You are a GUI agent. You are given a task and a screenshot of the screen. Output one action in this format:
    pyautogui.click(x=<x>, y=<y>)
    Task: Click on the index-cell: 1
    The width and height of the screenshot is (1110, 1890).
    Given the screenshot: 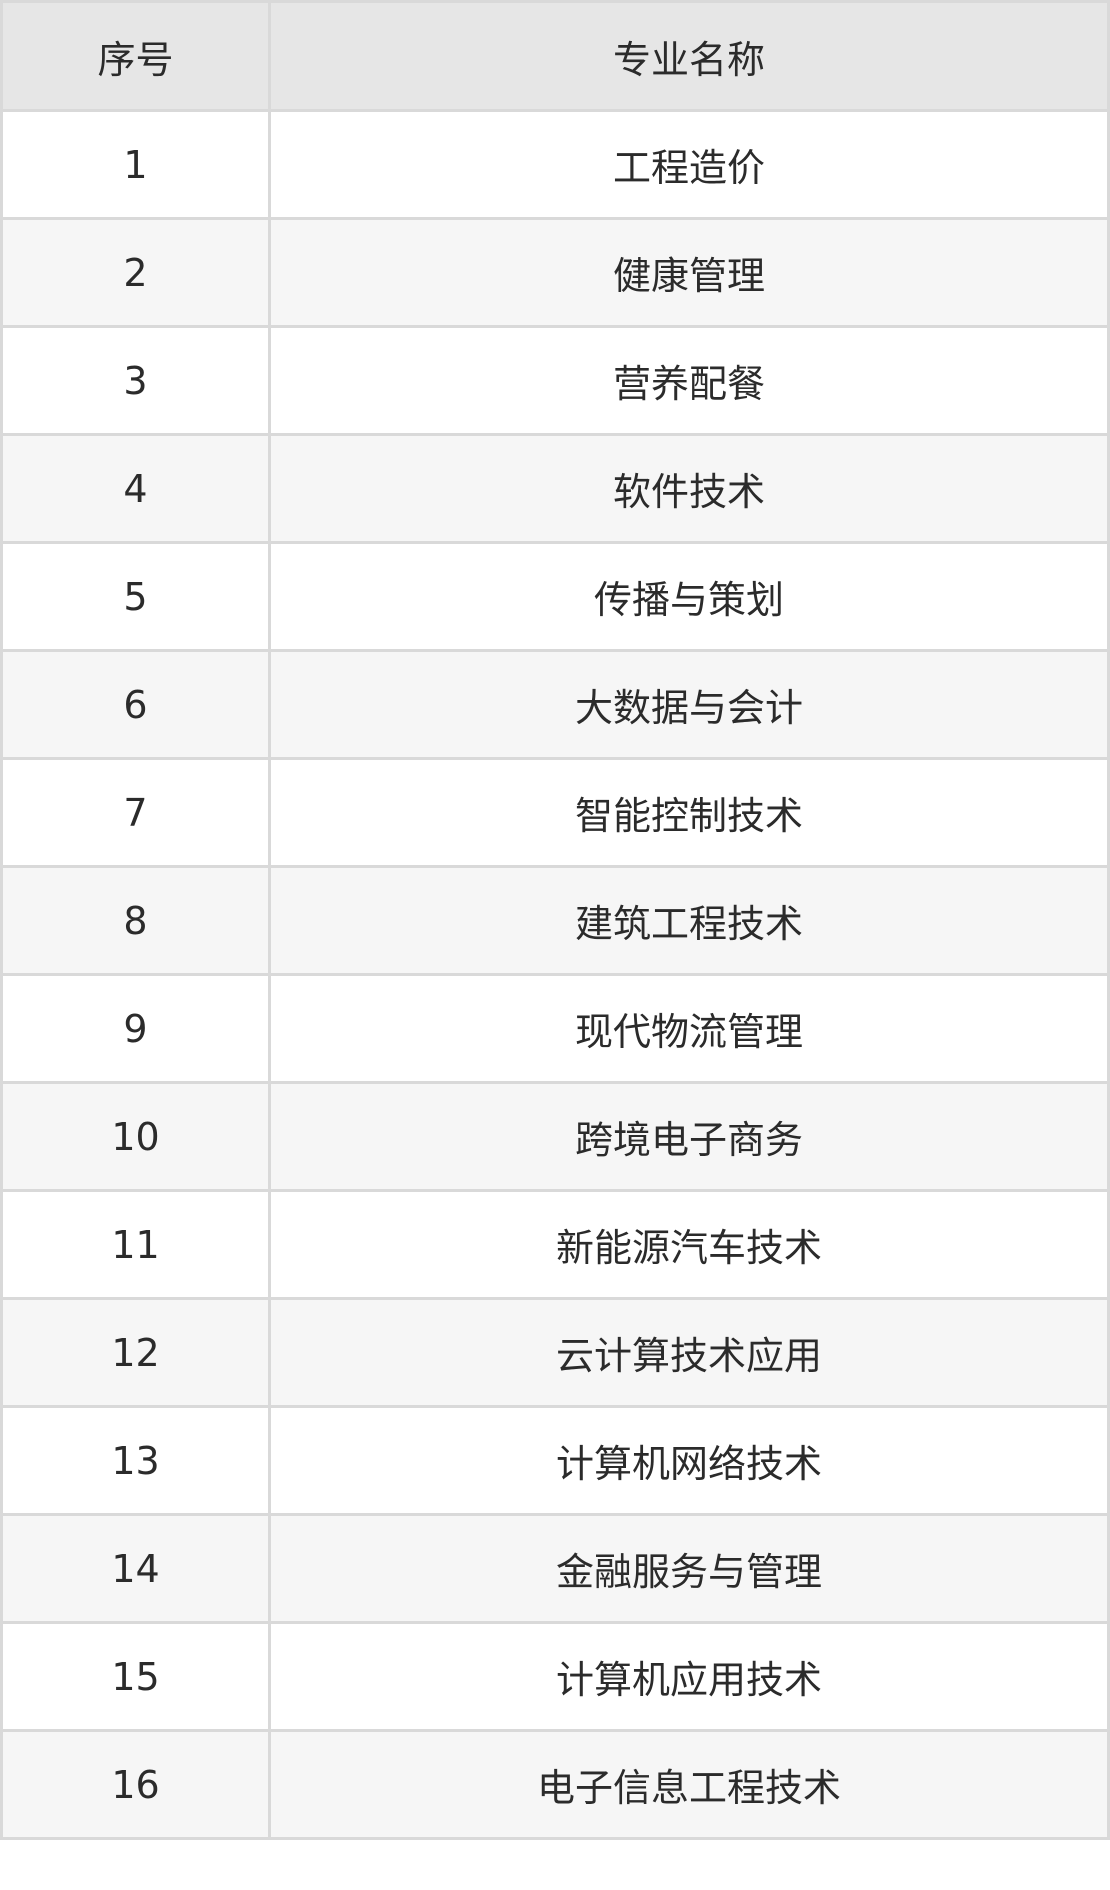 What is the action you would take?
    pyautogui.click(x=135, y=164)
    